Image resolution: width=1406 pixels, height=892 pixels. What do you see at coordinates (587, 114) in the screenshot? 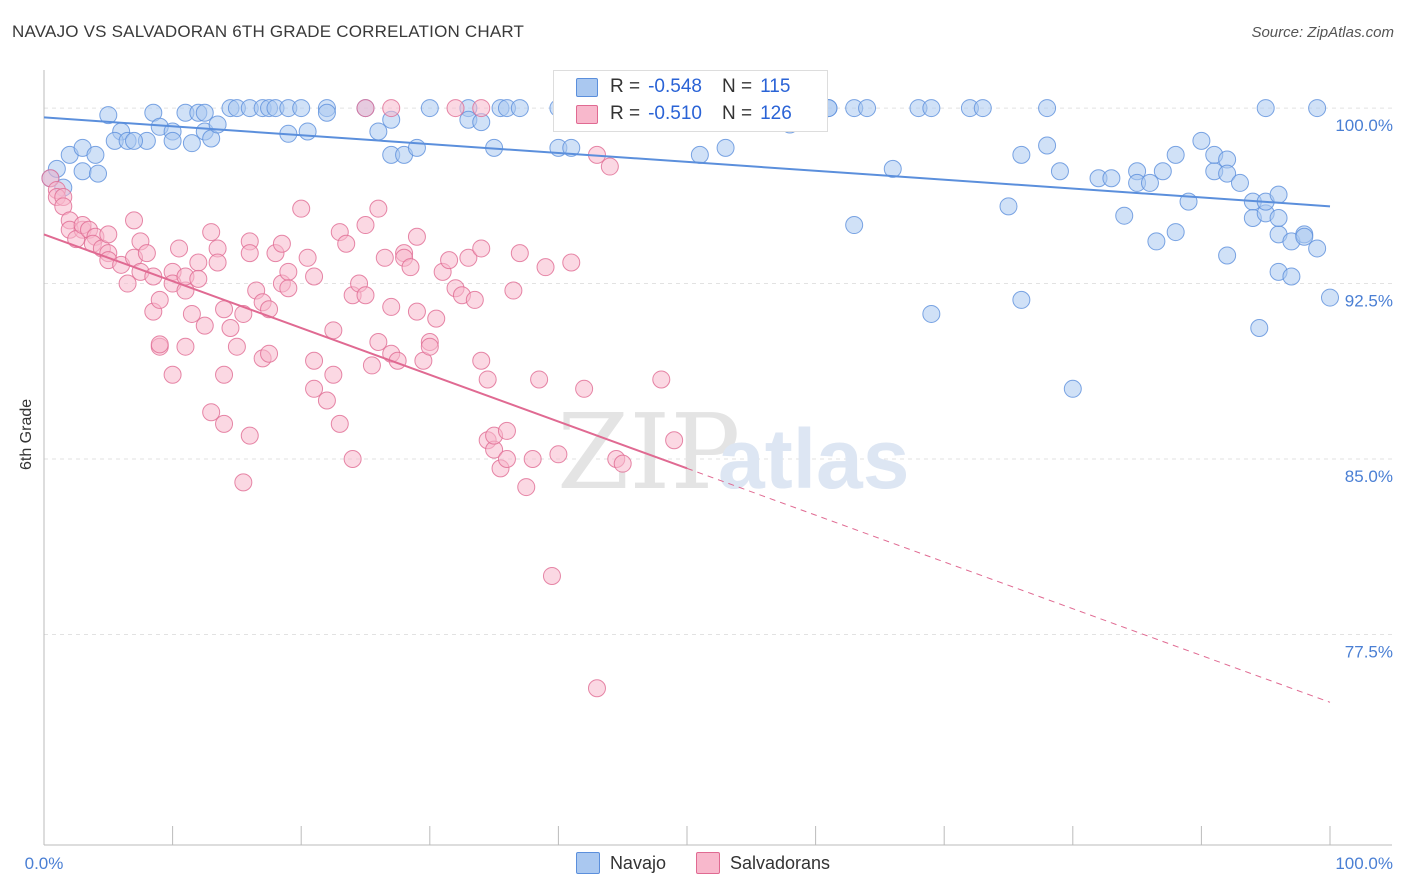
I see `salvadorans-swatch` at bounding box center [587, 114].